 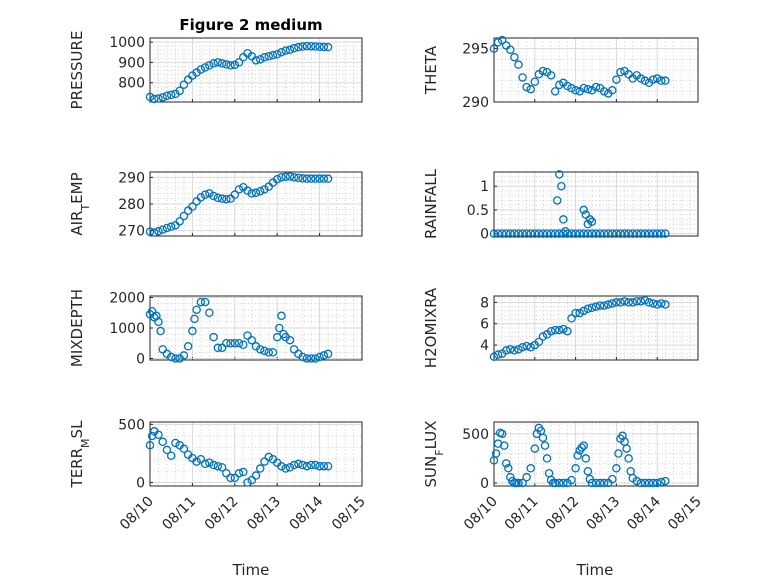 I want to click on y-axis-label: TERRMSL, so click(x=80, y=454).